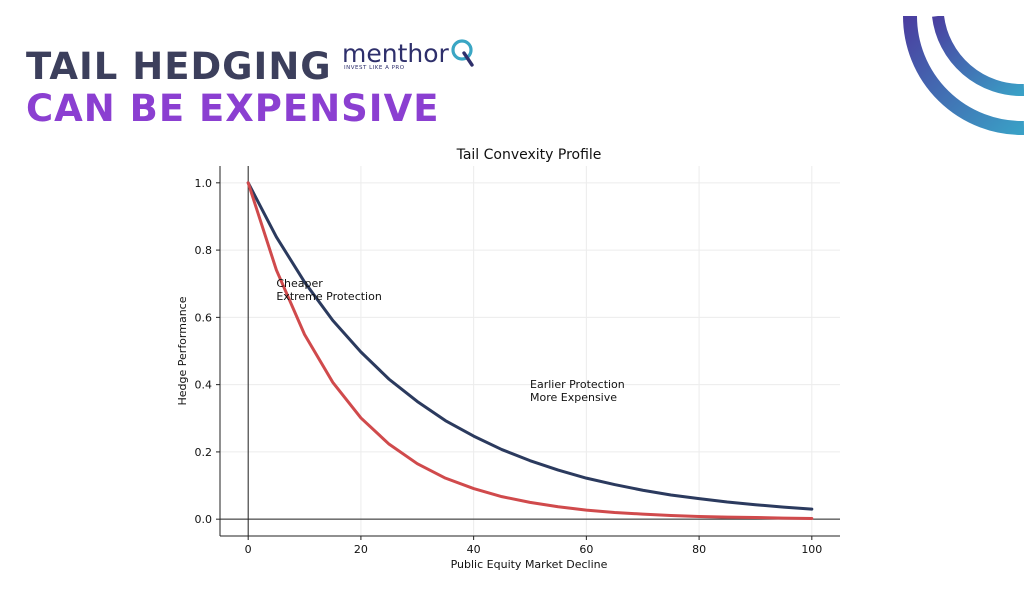  I want to click on chart-title: Tail Convexity Profile, so click(529, 155).